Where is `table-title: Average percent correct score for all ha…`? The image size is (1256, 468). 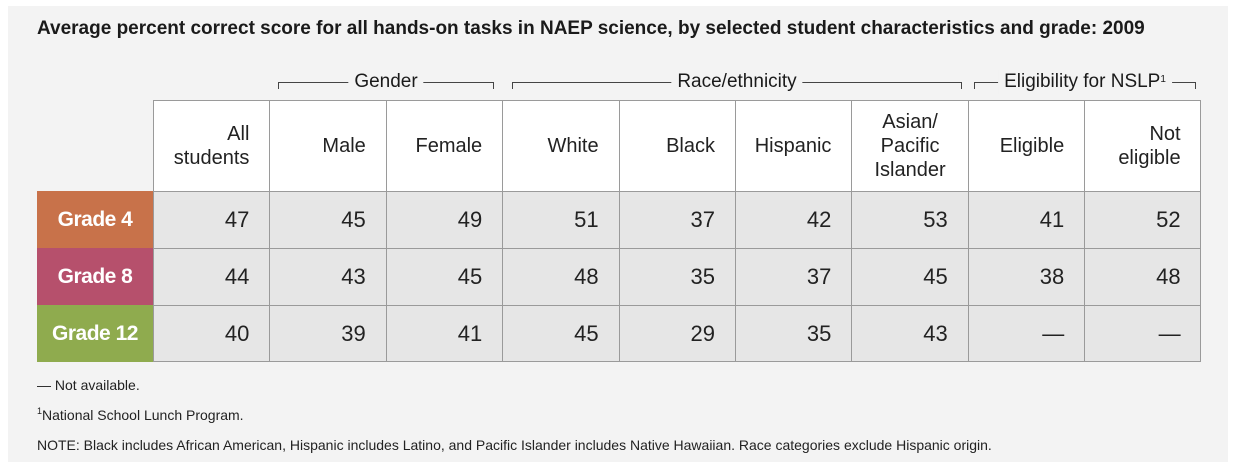
table-title: Average percent correct score for all ha… is located at coordinates (591, 28).